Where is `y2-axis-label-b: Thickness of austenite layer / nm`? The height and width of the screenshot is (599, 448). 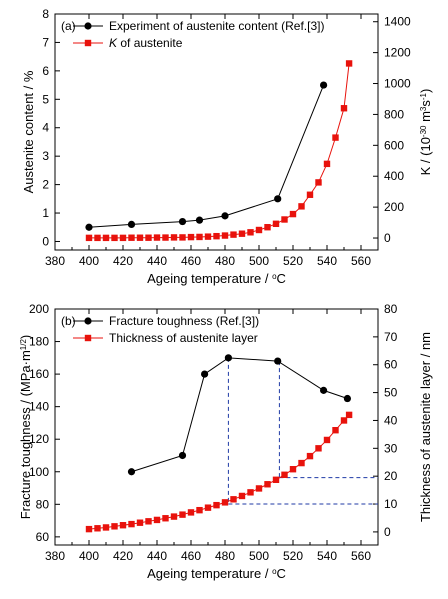
y2-axis-label-b: Thickness of austenite layer / nm is located at coordinates (425, 427).